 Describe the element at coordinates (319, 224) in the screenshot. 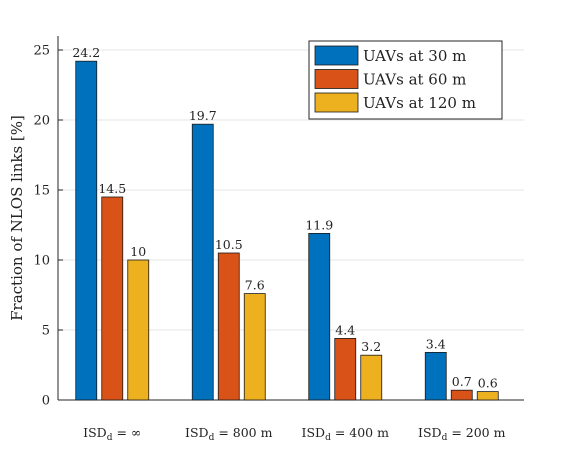

I see `data-label: 11.9` at that location.